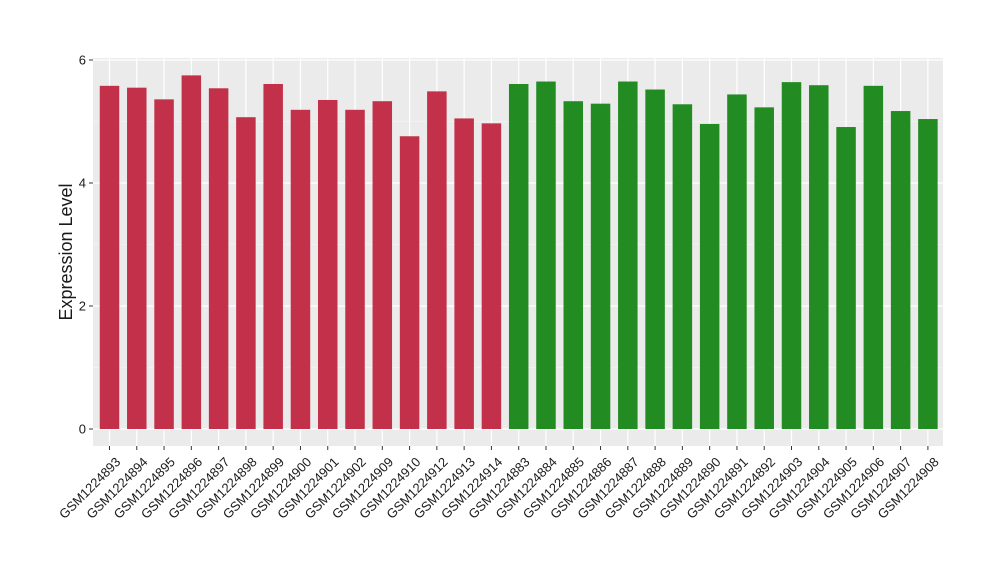 The width and height of the screenshot is (1000, 580). I want to click on y-axis-title: Expression Level, so click(66, 251).